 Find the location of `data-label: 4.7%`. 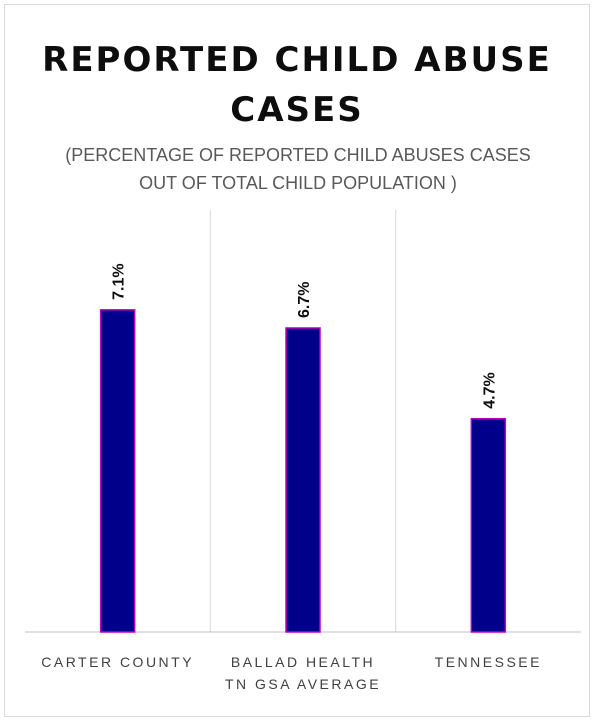

data-label: 4.7% is located at coordinates (489, 390).